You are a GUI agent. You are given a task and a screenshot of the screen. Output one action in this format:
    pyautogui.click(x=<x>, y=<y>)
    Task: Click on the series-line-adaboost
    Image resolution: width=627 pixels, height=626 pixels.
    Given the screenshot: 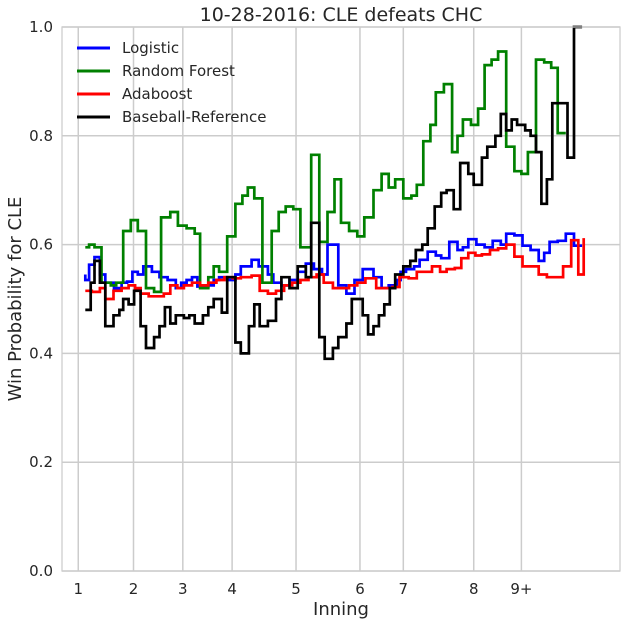 What is the action you would take?
    pyautogui.click(x=335, y=269)
    